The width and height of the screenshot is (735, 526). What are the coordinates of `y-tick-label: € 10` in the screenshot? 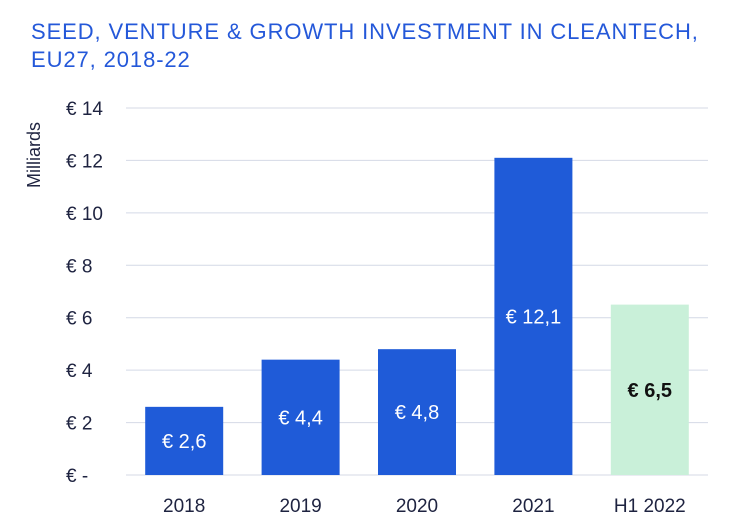 It's located at (84, 214).